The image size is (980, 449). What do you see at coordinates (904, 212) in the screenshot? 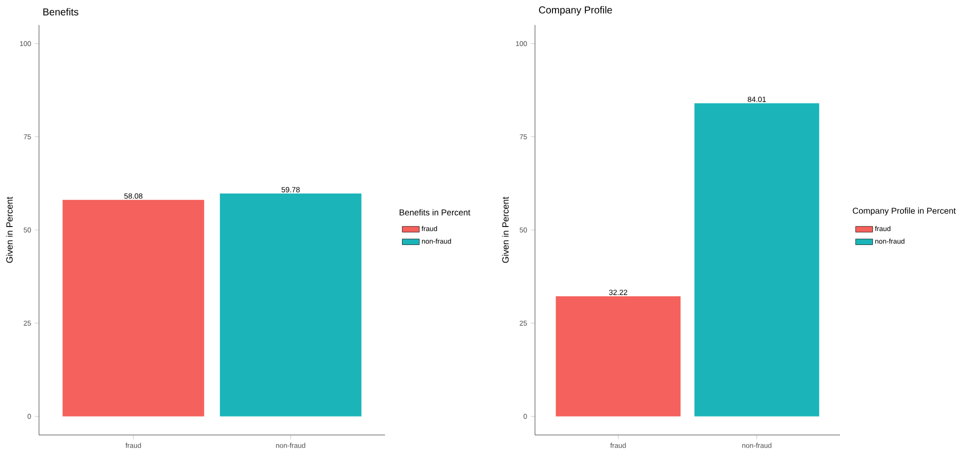
I see `legend-title: Company Profile in Percent` at bounding box center [904, 212].